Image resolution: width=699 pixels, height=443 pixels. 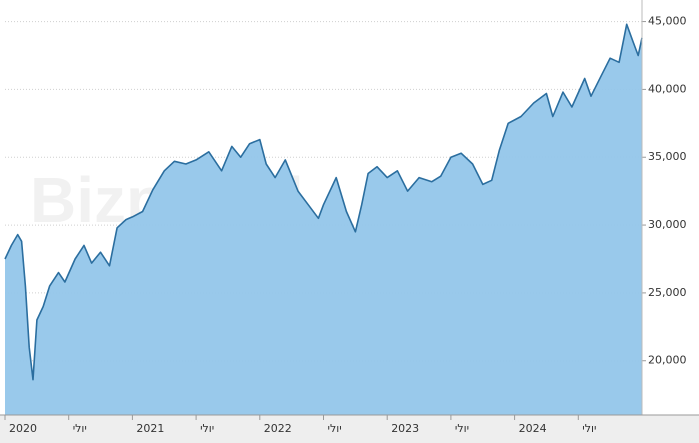 What do you see at coordinates (349, 429) in the screenshot?
I see `x-axis-band` at bounding box center [349, 429].